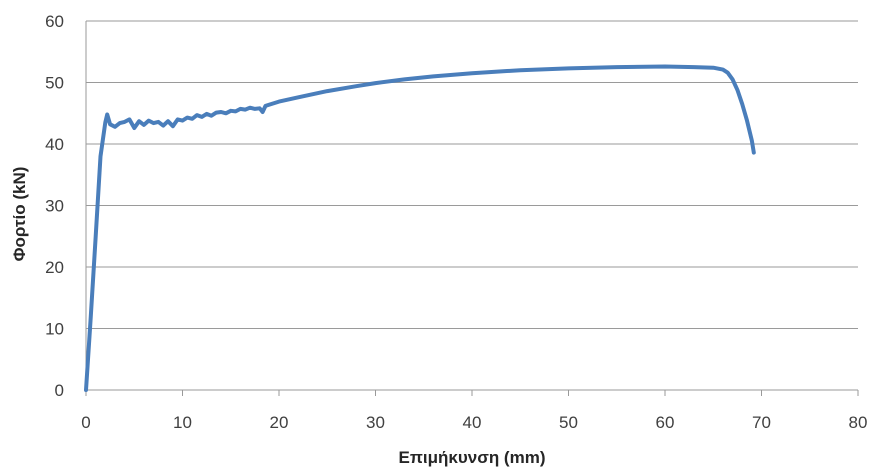 The height and width of the screenshot is (467, 873). I want to click on y-axis-title: Φορτίο (kN), so click(19, 214).